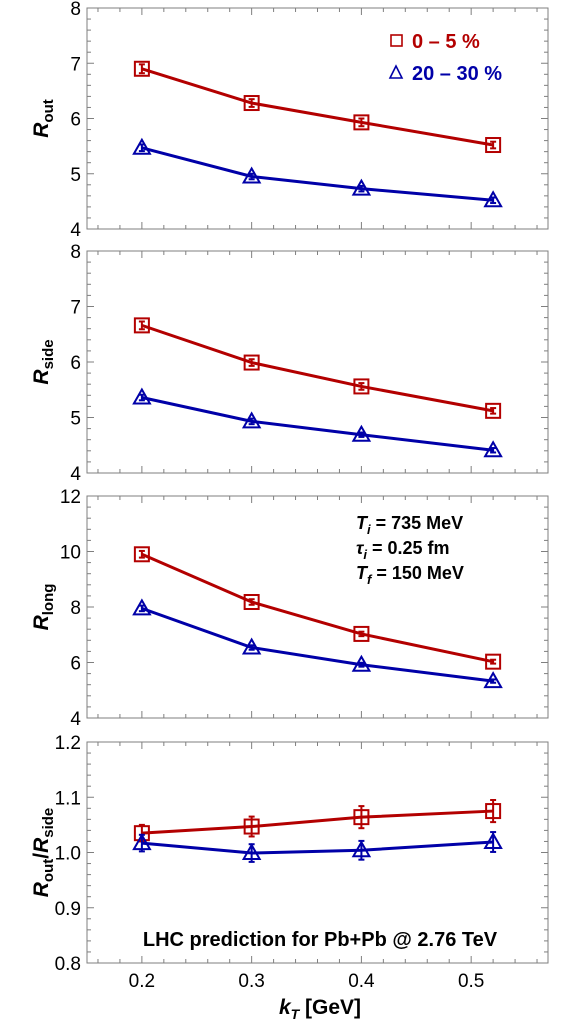 The height and width of the screenshot is (1023, 581). What do you see at coordinates (75, 308) in the screenshot?
I see `y-tick-label: 7` at bounding box center [75, 308].